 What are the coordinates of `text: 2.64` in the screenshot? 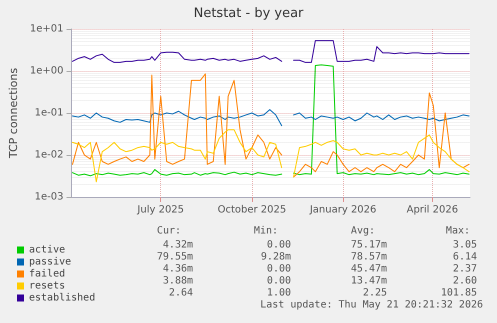 It's located at (181, 293).